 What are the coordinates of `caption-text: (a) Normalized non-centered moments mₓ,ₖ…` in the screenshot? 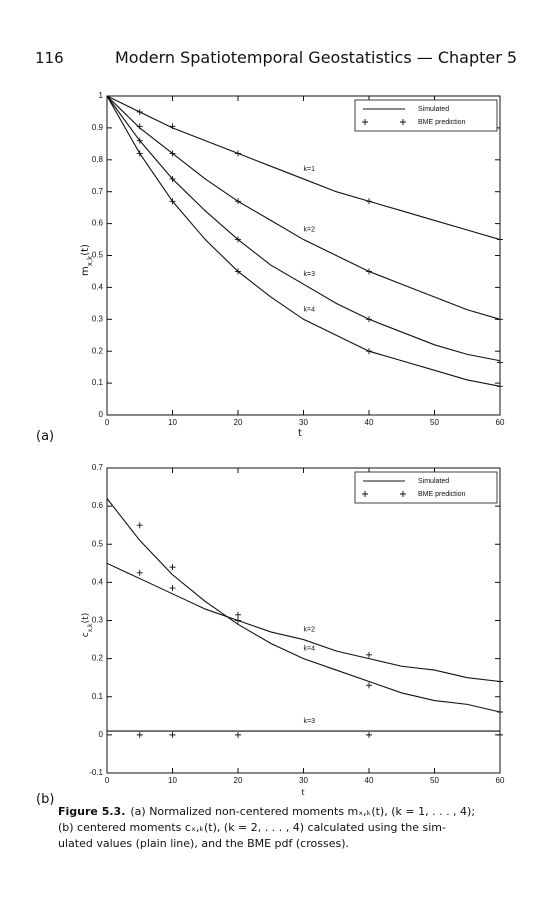 It's located at (302, 811).